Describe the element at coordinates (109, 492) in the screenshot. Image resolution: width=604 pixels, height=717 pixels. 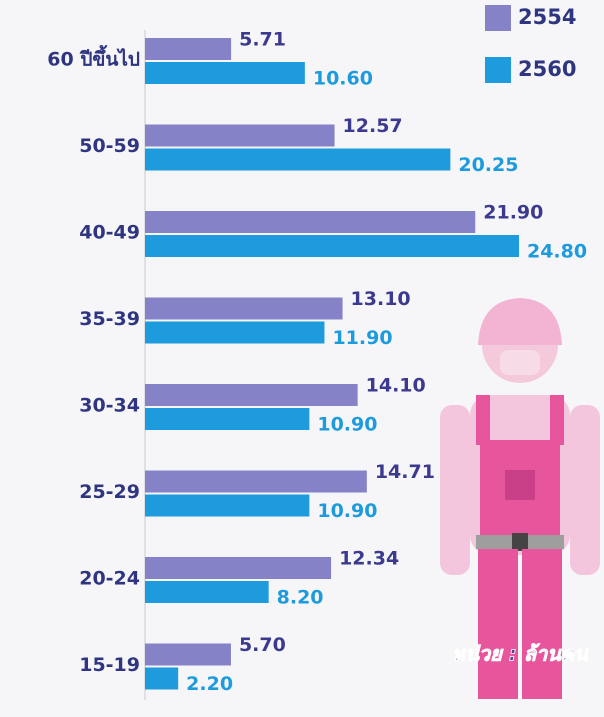
I see `category-label: 25-29` at that location.